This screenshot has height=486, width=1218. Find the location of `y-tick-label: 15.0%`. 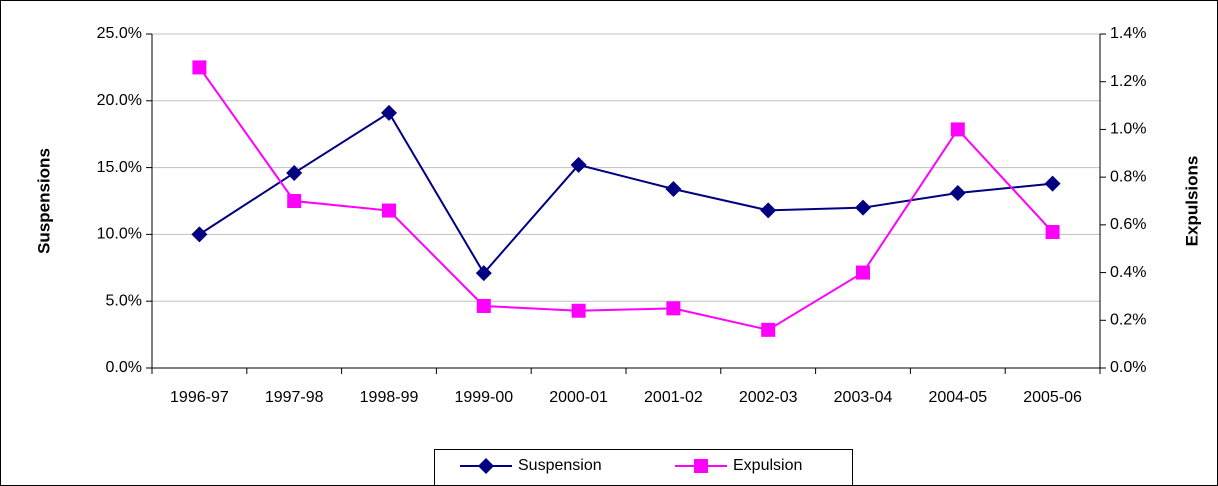

y-tick-label: 15.0% is located at coordinates (119, 167).